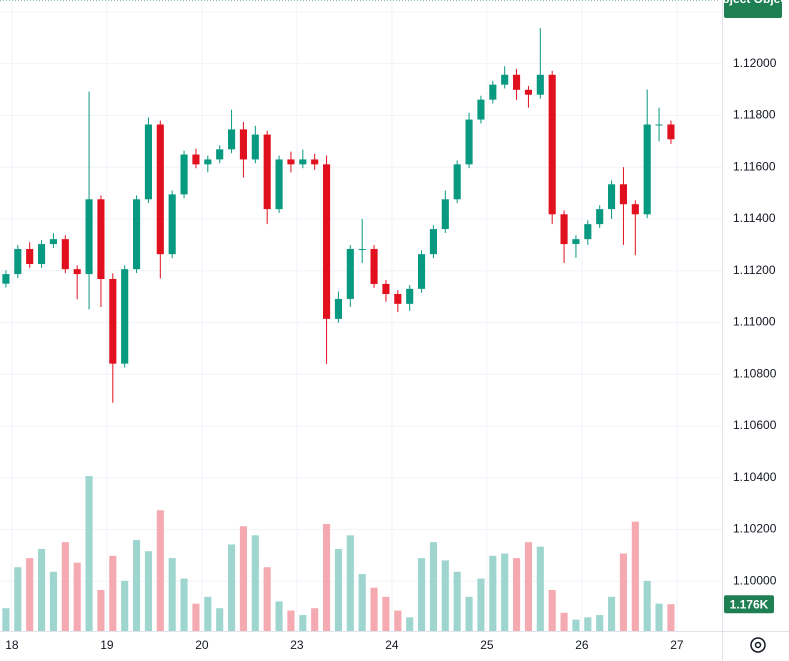 Image resolution: width=789 pixels, height=661 pixels. I want to click on y-tick-label: 1.11400, so click(754, 218).